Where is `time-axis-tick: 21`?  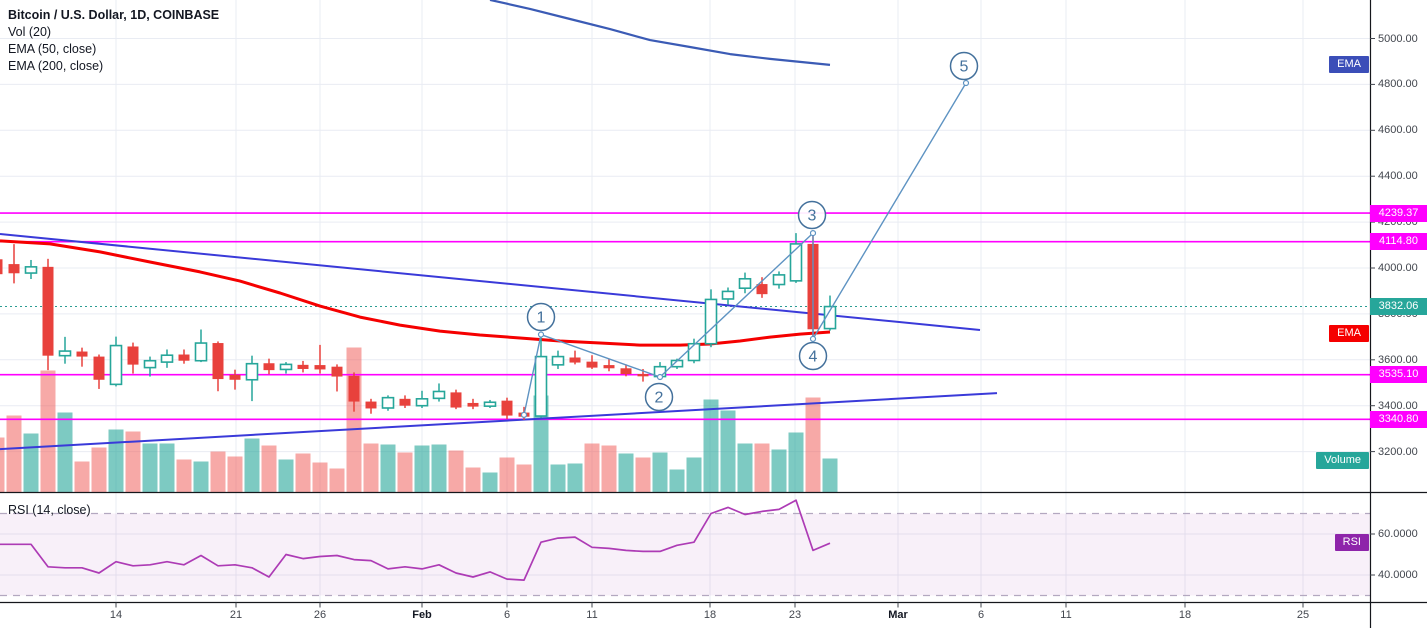
time-axis-tick: 21 is located at coordinates (236, 615).